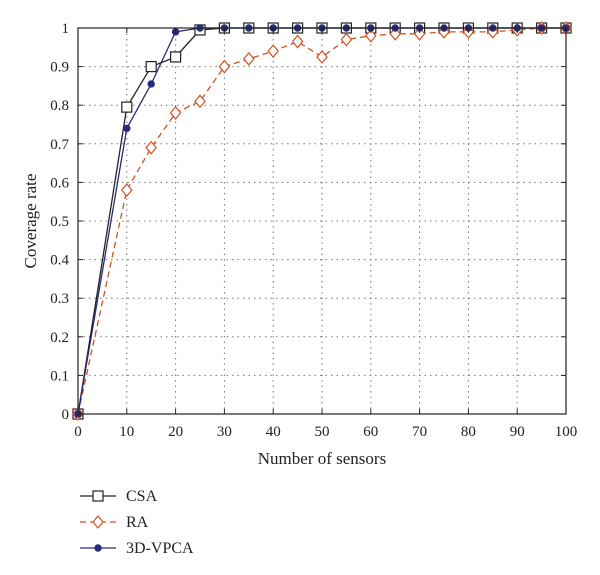 This screenshot has height=575, width=600. What do you see at coordinates (59, 338) in the screenshot?
I see `y-tick-label: 0.2` at bounding box center [59, 338].